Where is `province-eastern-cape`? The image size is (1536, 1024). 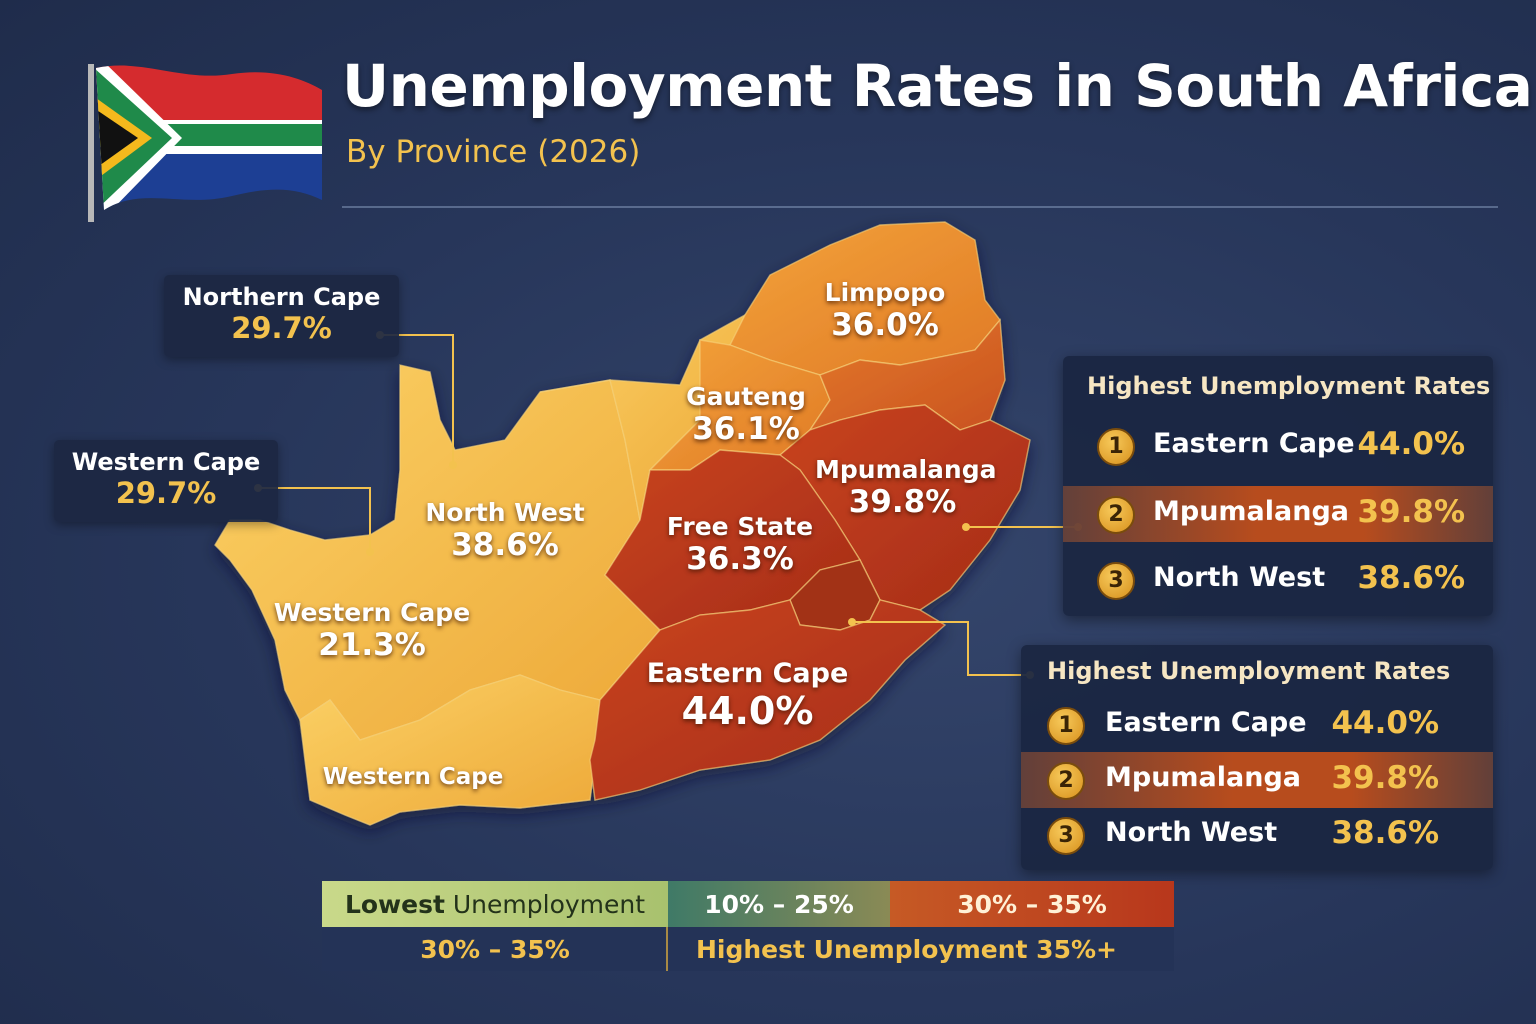
province-eastern-cape is located at coordinates (768, 700).